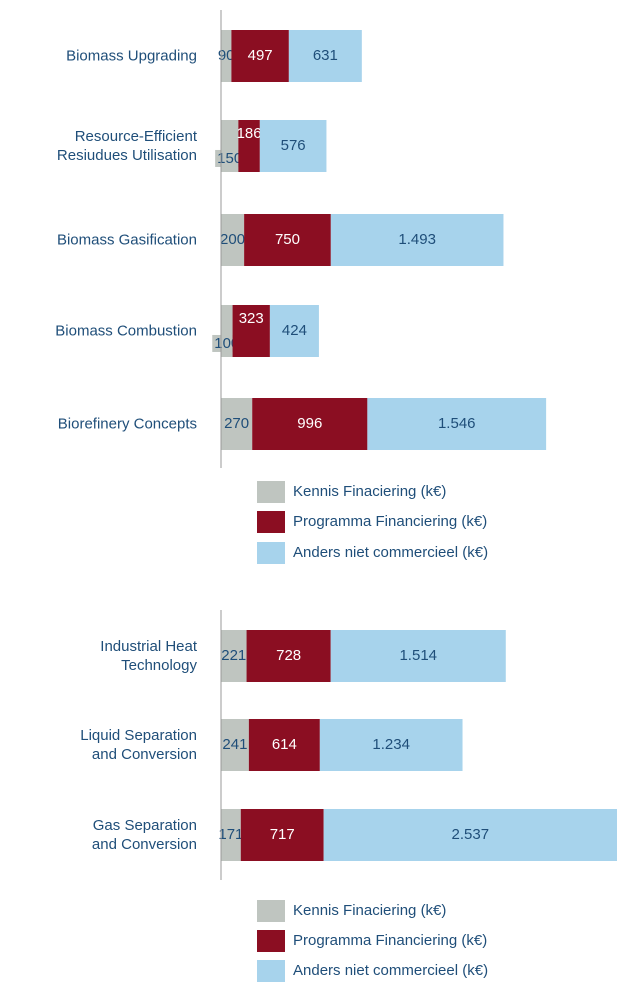 Image resolution: width=617 pixels, height=982 pixels. I want to click on value-label: 717, so click(282, 834).